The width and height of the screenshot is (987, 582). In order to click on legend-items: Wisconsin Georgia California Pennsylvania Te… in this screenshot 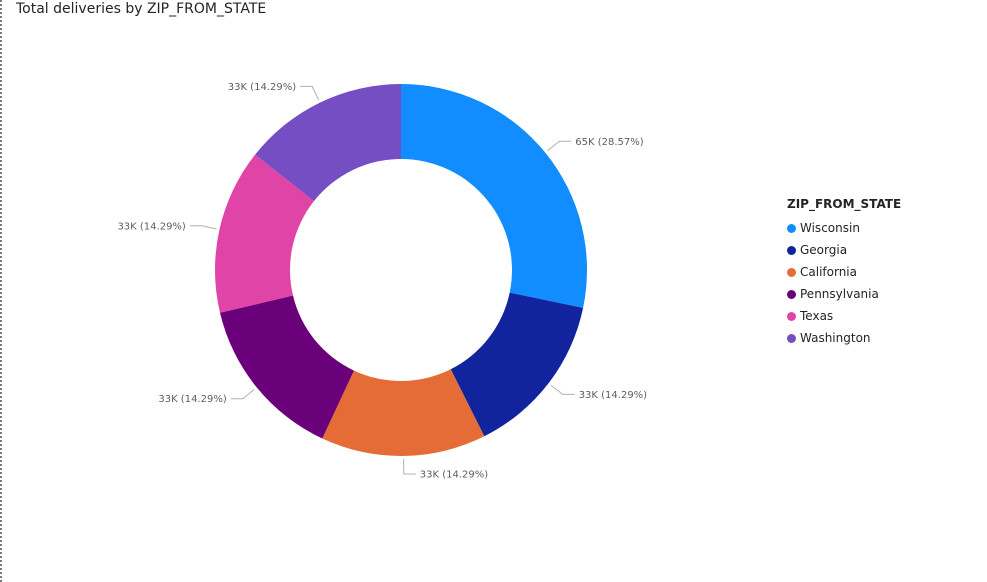, I will do `click(844, 283)`.